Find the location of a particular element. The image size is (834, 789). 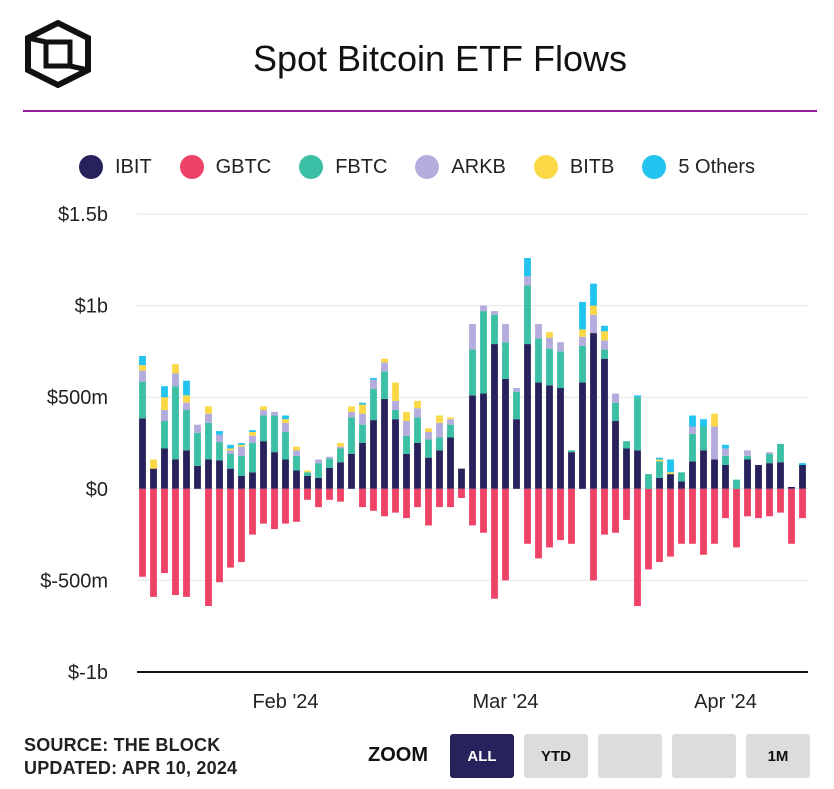

zoom-button-all: ALL is located at coordinates (482, 756).